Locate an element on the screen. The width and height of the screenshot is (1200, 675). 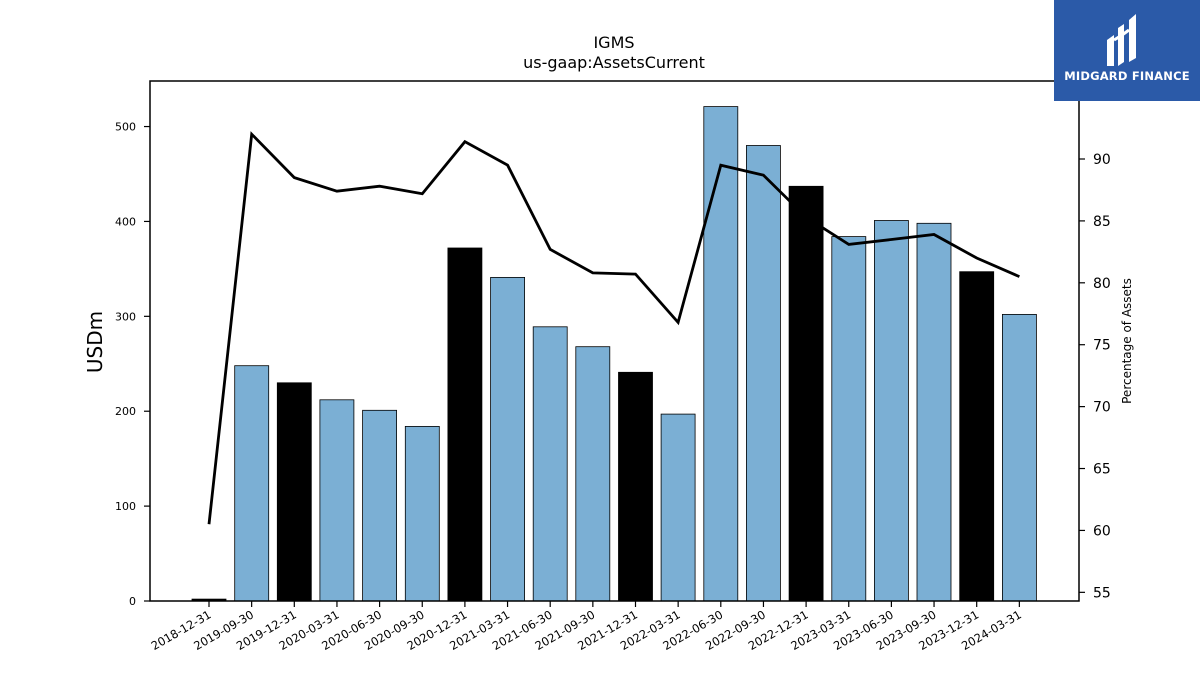
y2-tick-label: 80 is located at coordinates (1102, 284).